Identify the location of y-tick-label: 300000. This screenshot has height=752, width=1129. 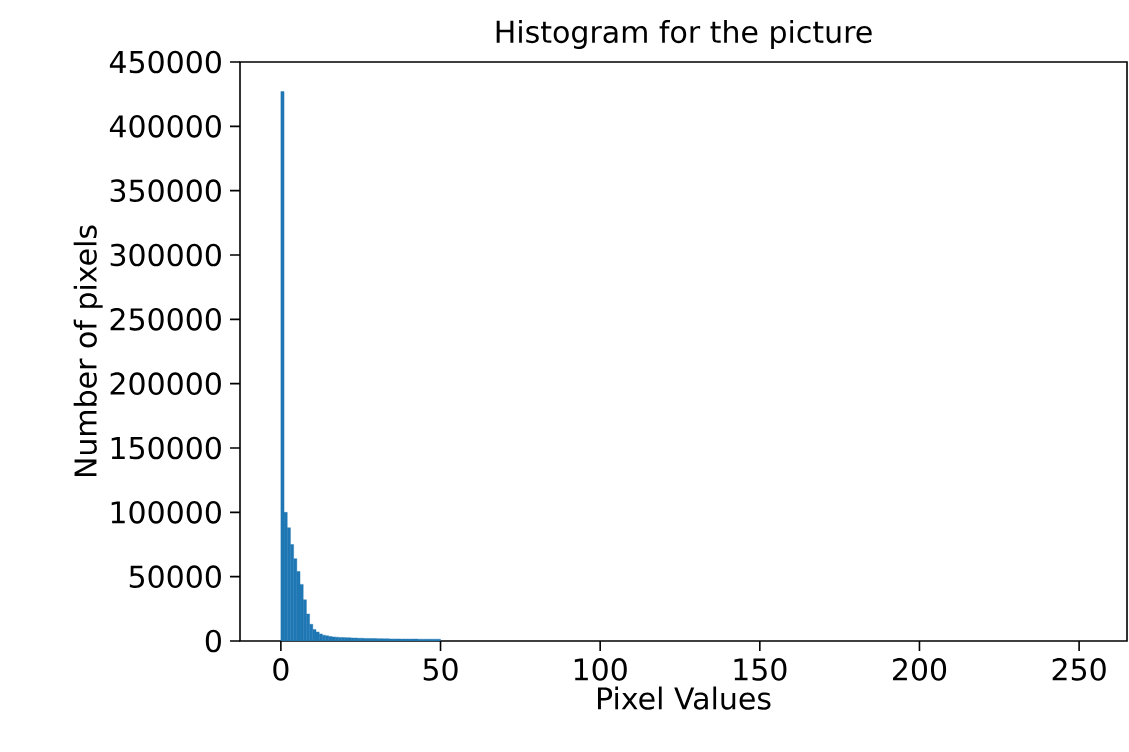
(165, 255).